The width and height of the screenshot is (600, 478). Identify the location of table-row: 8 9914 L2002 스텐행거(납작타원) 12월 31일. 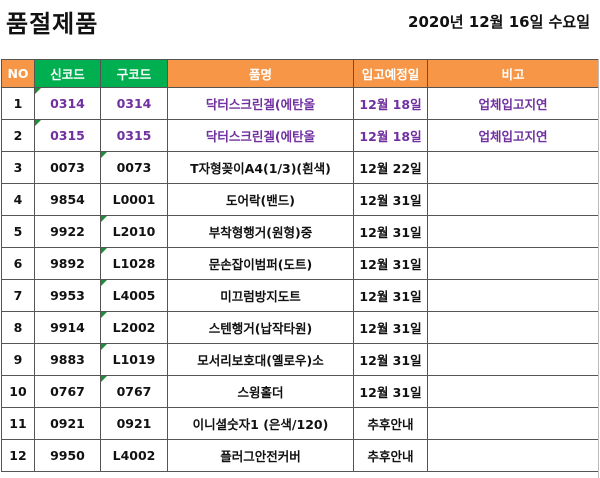
(300, 327).